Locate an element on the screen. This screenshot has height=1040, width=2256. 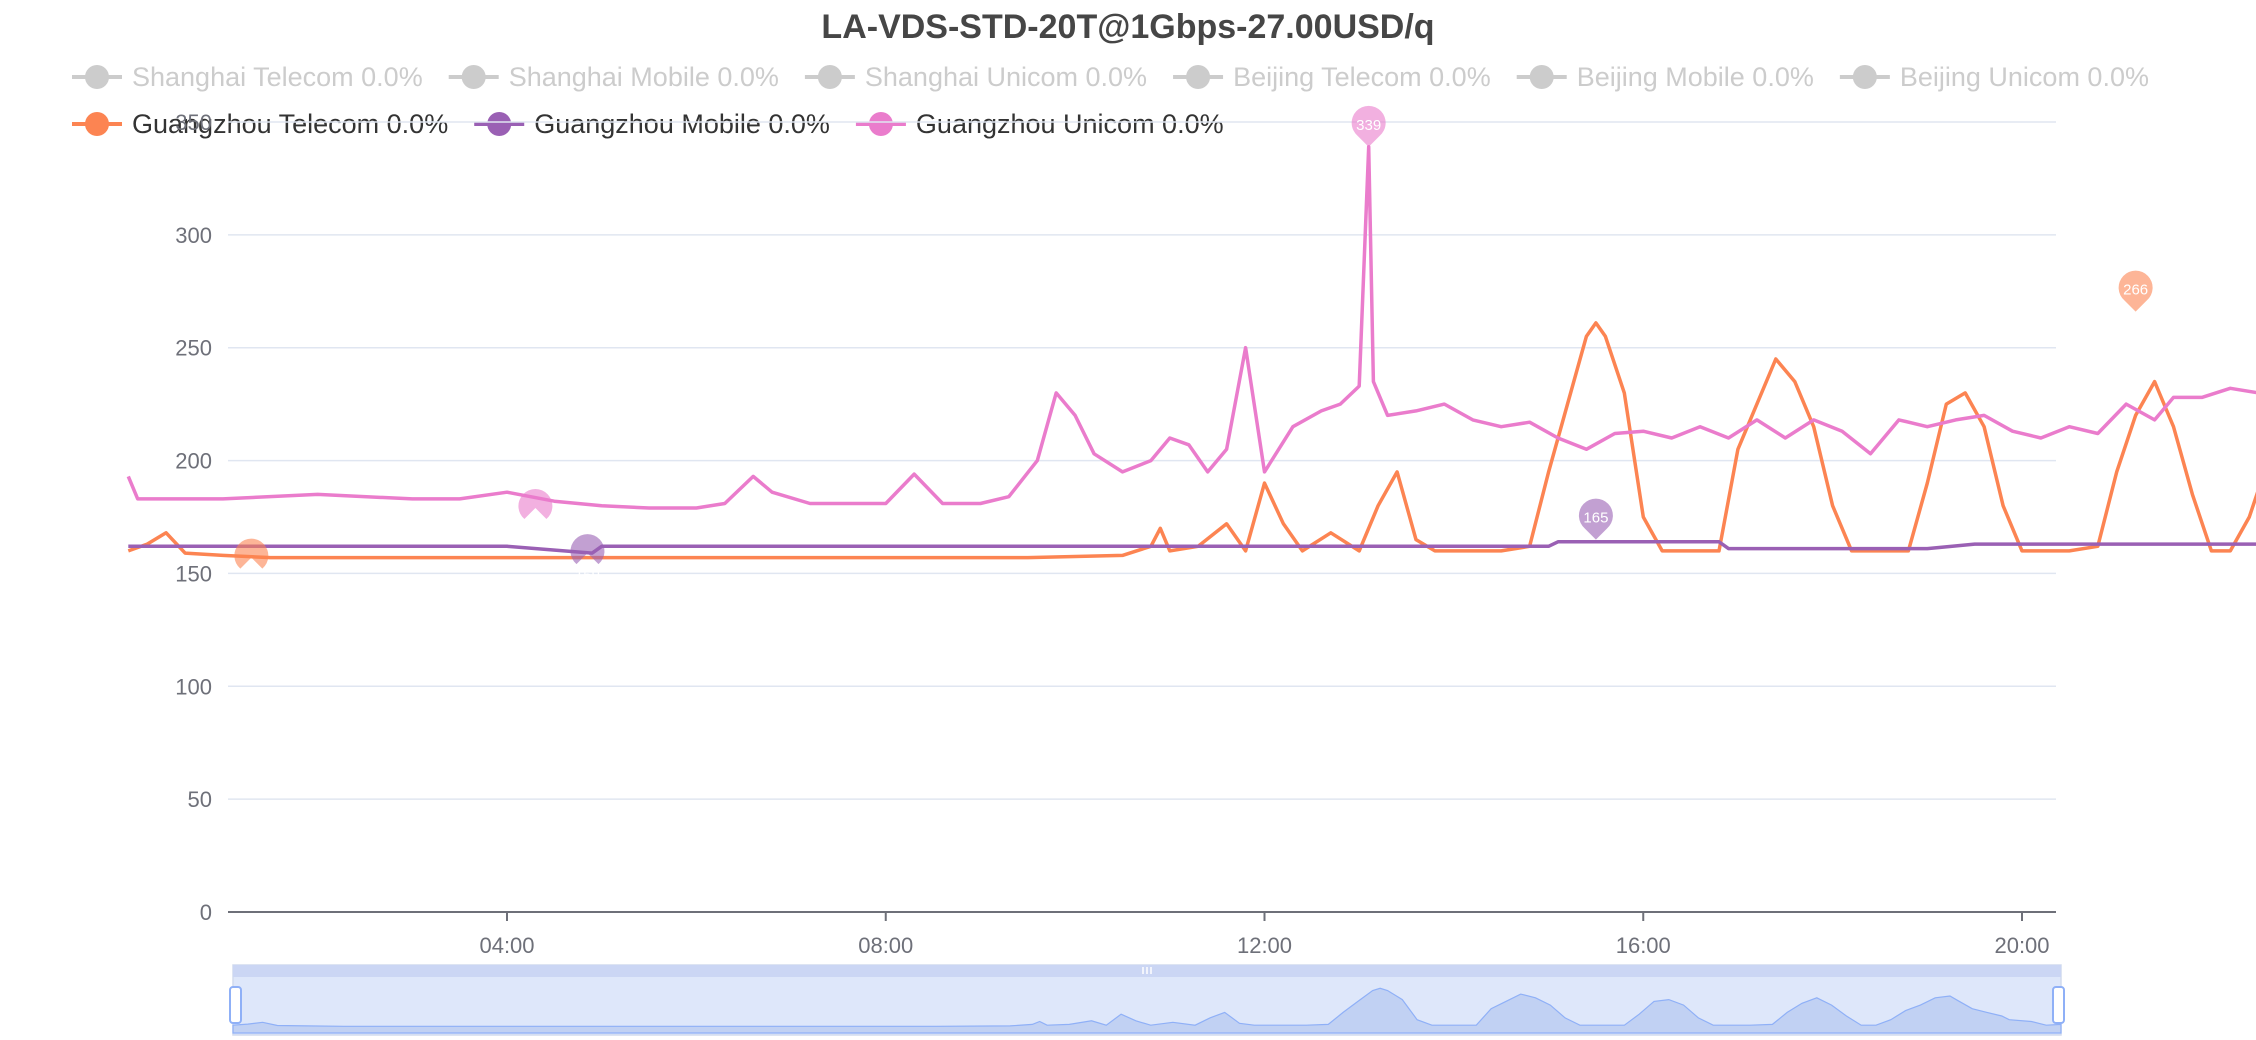
marker-min: 157 is located at coordinates (251, 563).